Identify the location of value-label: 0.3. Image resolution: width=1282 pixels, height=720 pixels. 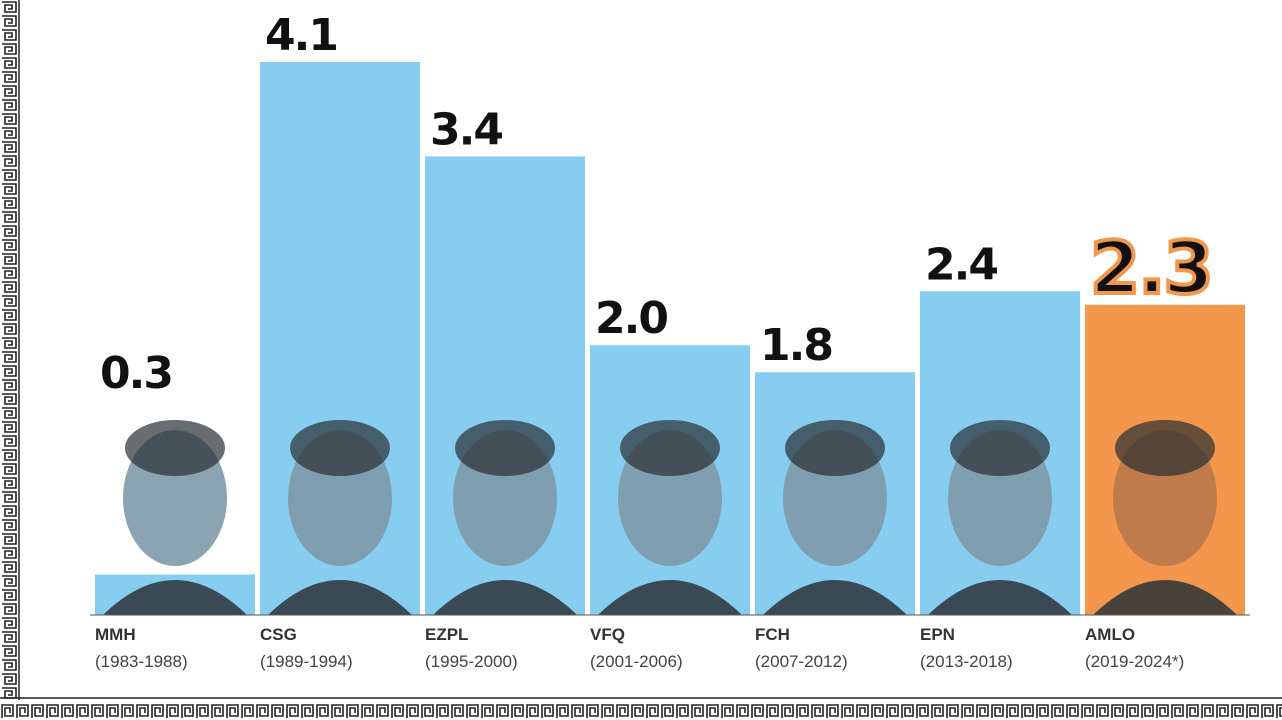
(136, 373).